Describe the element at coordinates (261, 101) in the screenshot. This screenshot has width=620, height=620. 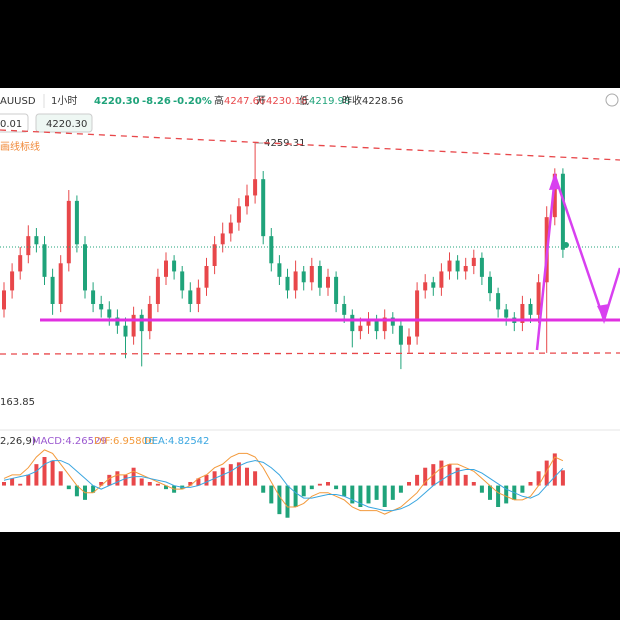
I see `open-label: 开` at that location.